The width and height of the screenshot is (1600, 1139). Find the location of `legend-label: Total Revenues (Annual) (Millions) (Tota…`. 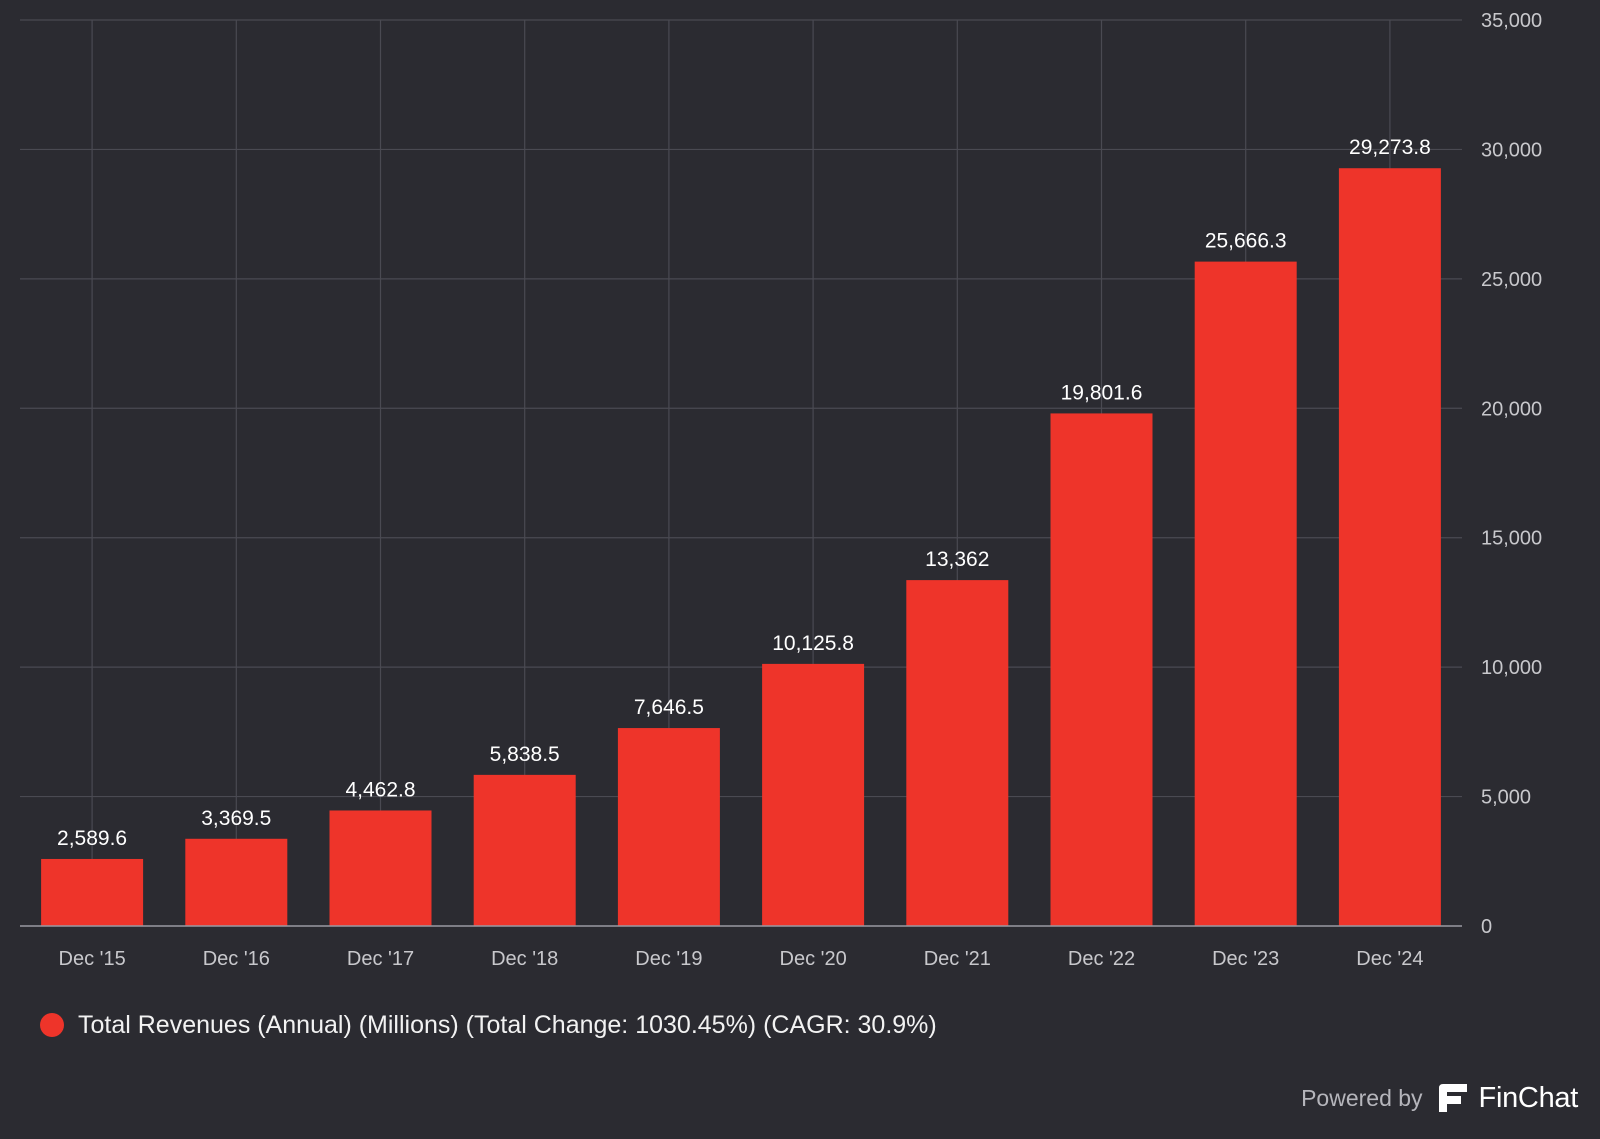

legend-label: Total Revenues (Annual) (Millions) (Tota… is located at coordinates (507, 1024).